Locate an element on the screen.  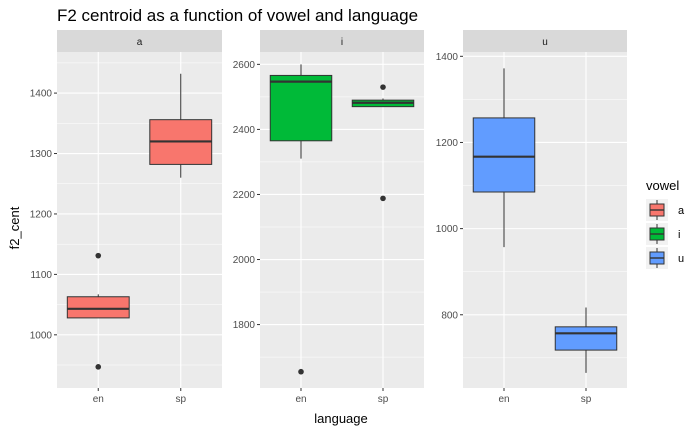
box-a-en is located at coordinates (98, 311).